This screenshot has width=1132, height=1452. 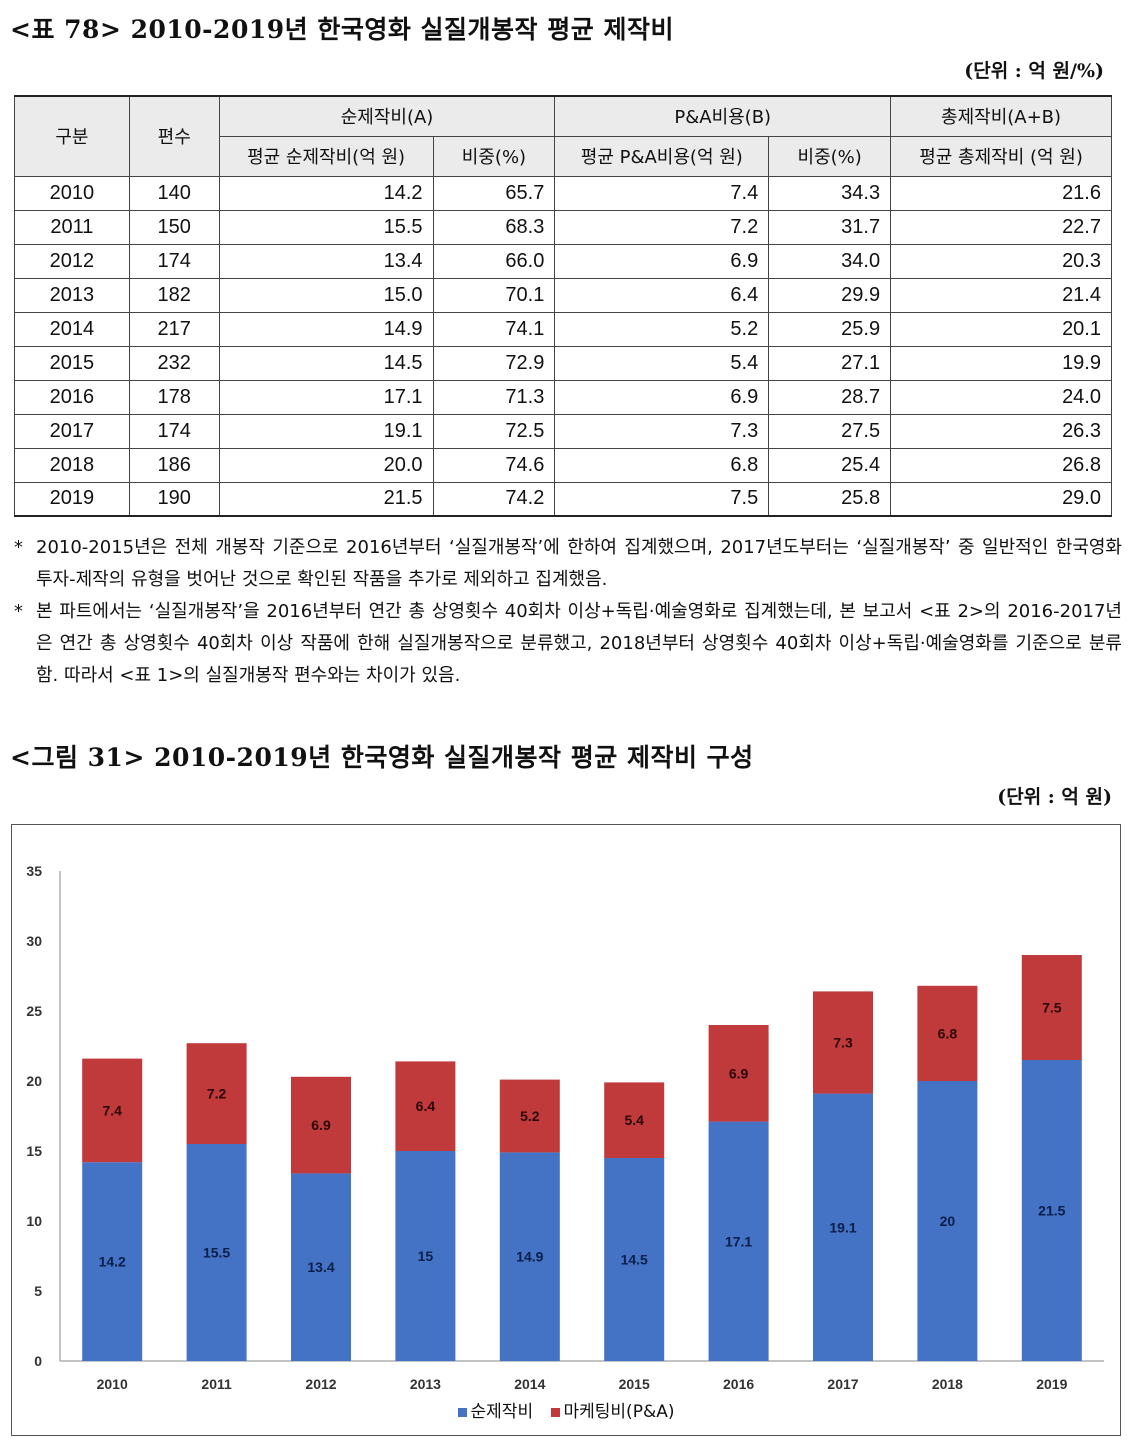 What do you see at coordinates (494, 499) in the screenshot?
I see `table-cell: 74.2` at bounding box center [494, 499].